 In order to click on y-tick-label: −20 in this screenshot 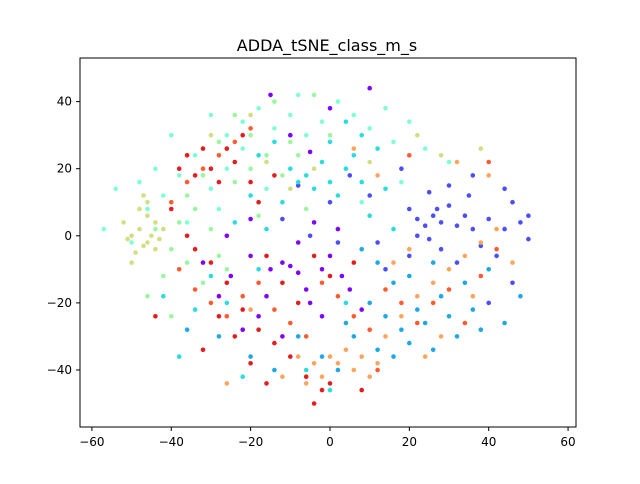, I will do `click(59, 303)`.